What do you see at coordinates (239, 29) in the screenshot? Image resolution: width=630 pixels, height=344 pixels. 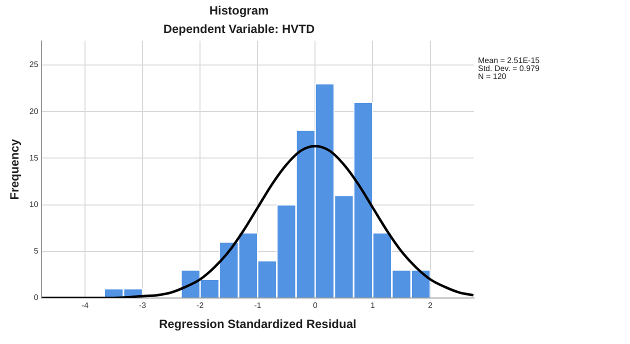 I see `chart-subtitle: Dependent Variable: HVTD` at bounding box center [239, 29].